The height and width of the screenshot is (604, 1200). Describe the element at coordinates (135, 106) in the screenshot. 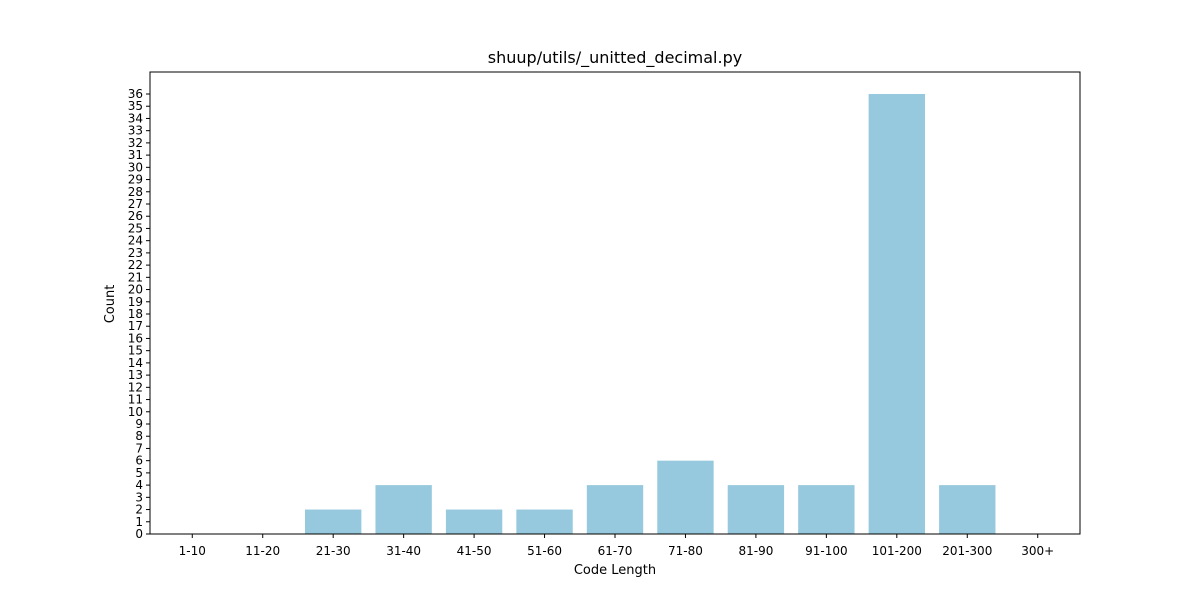

I see `y-tick-label: 35` at that location.